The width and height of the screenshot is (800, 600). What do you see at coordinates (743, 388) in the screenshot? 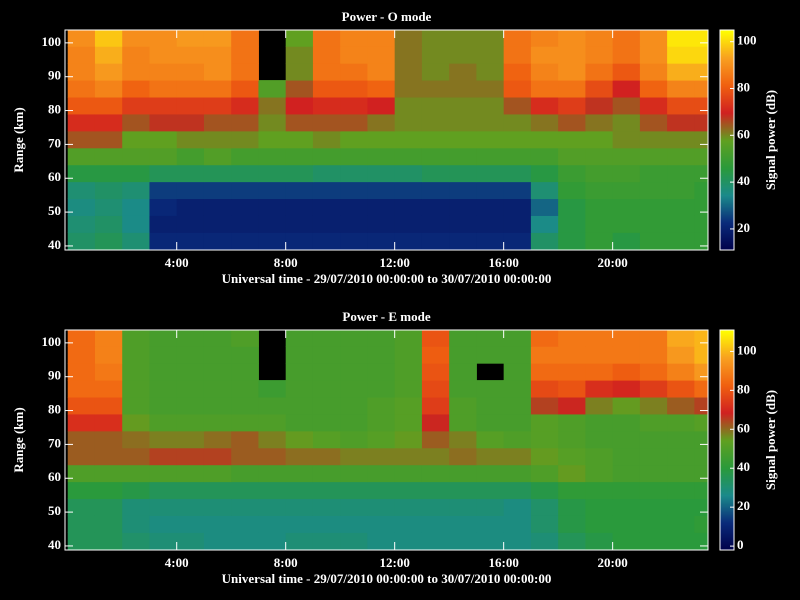
I see `colorbar-tick-label: 80` at bounding box center [743, 388].